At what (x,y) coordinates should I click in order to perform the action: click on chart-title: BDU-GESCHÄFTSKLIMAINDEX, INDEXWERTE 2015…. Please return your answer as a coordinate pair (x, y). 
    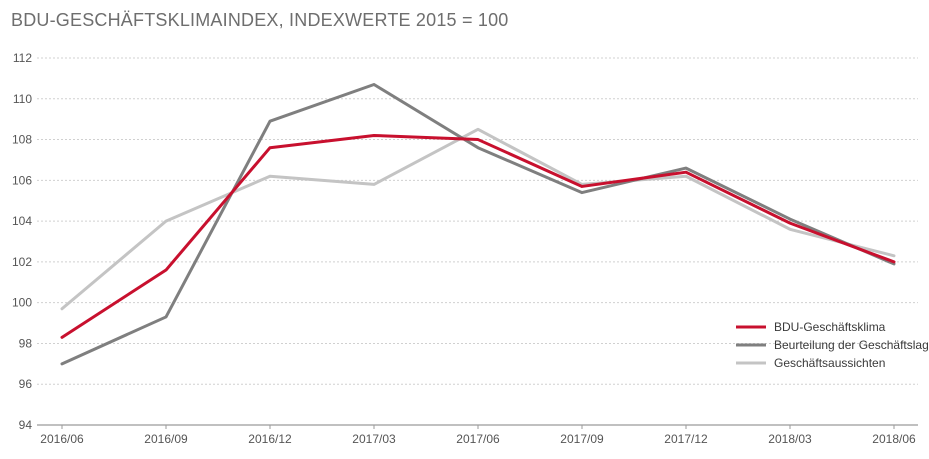
    Looking at the image, I should click on (260, 20).